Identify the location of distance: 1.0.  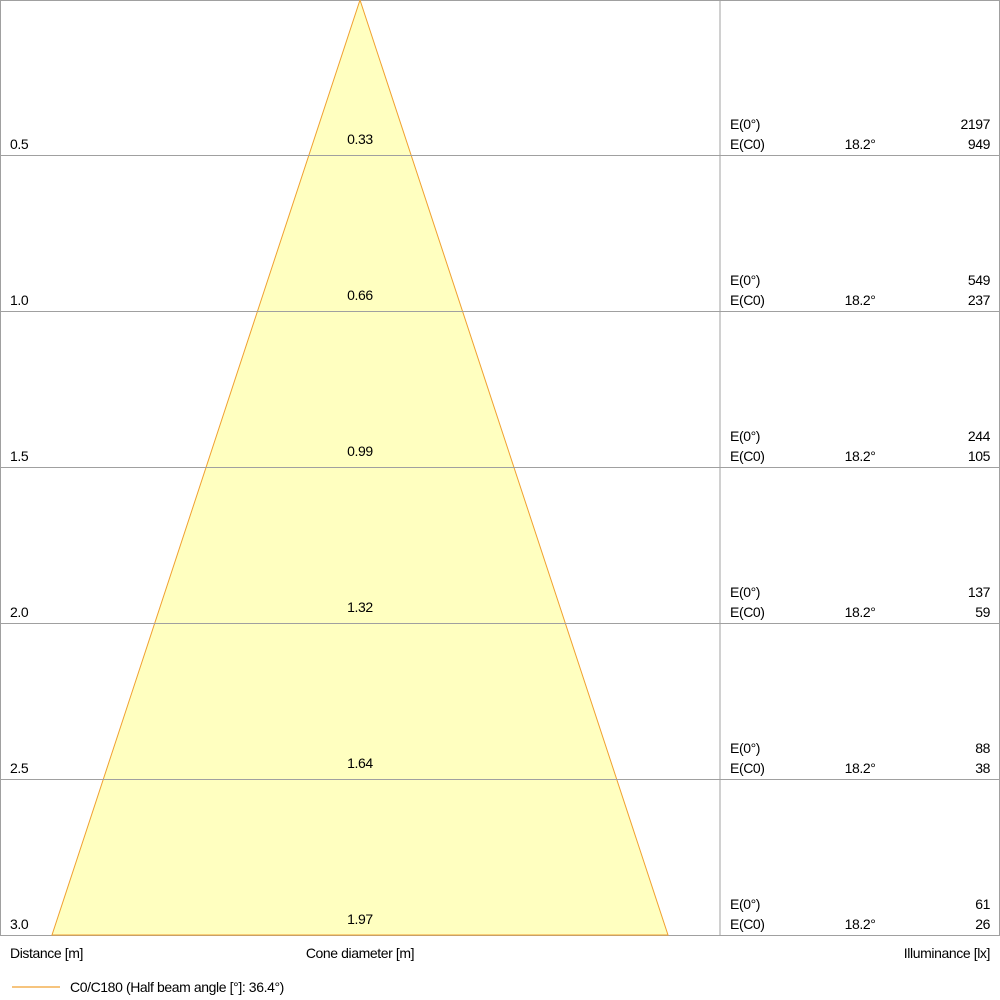
(19, 300).